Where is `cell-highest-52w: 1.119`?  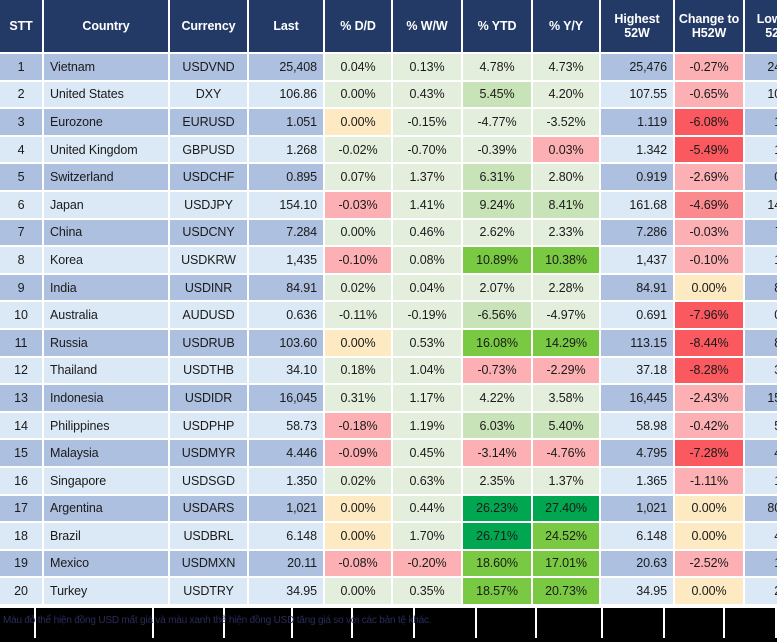 cell-highest-52w: 1.119 is located at coordinates (637, 122).